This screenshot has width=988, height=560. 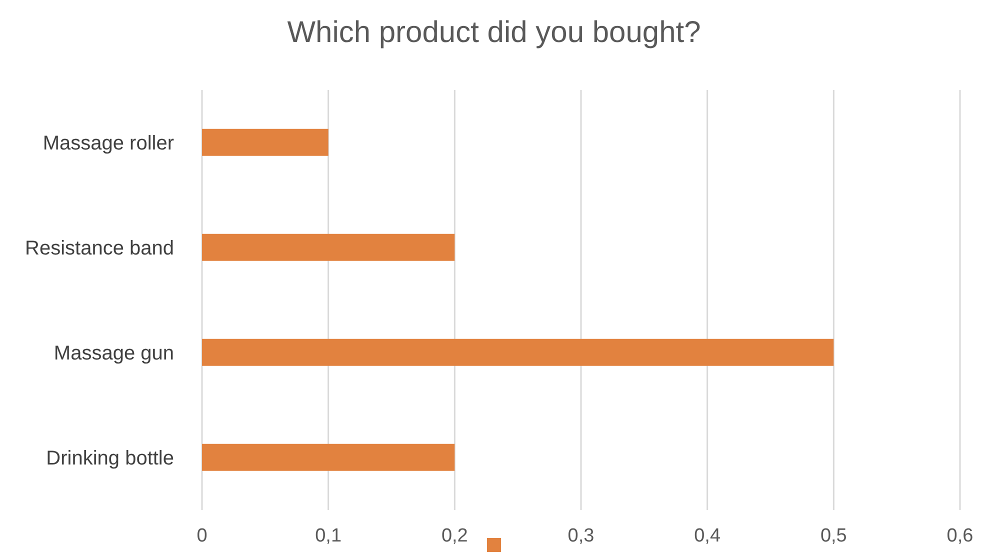 I want to click on y-tick-label: Drinking bottle, so click(x=110, y=459).